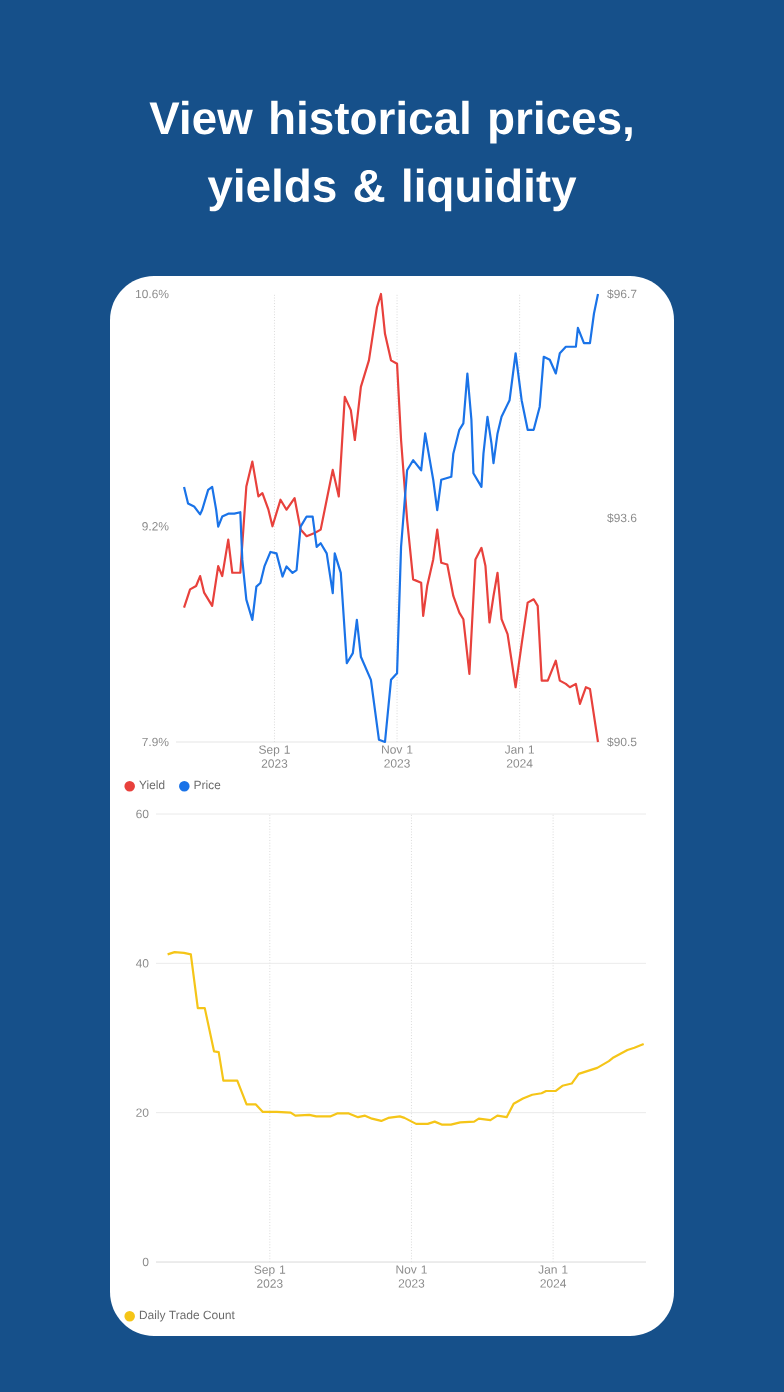 Image resolution: width=784 pixels, height=1392 pixels. Describe the element at coordinates (405, 1038) in the screenshot. I see `line-series` at that location.